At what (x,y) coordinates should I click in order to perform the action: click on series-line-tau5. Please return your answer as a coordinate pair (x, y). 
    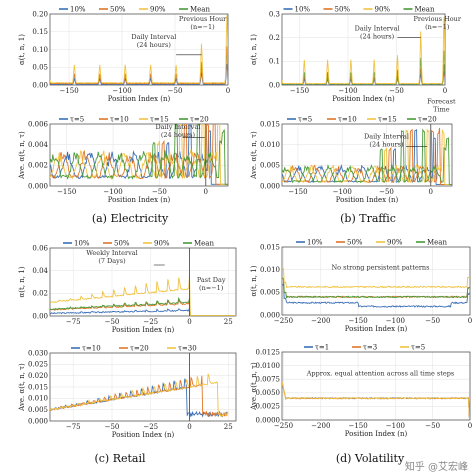
    Looking at the image, I should click on (139, 154).